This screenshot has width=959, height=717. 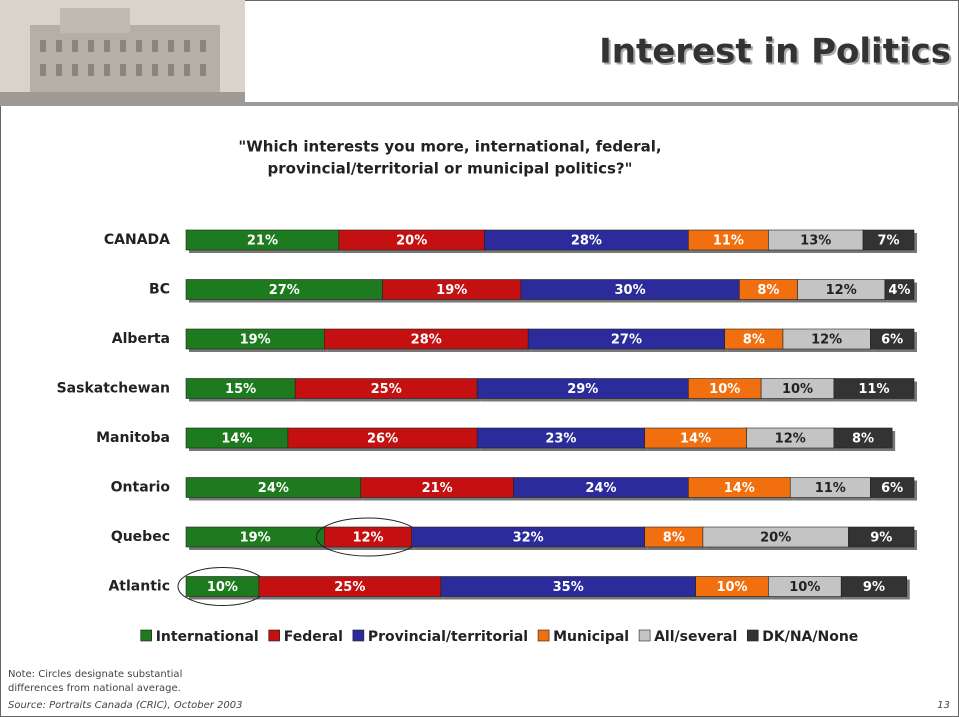 I want to click on legend-label: International, so click(x=207, y=637).